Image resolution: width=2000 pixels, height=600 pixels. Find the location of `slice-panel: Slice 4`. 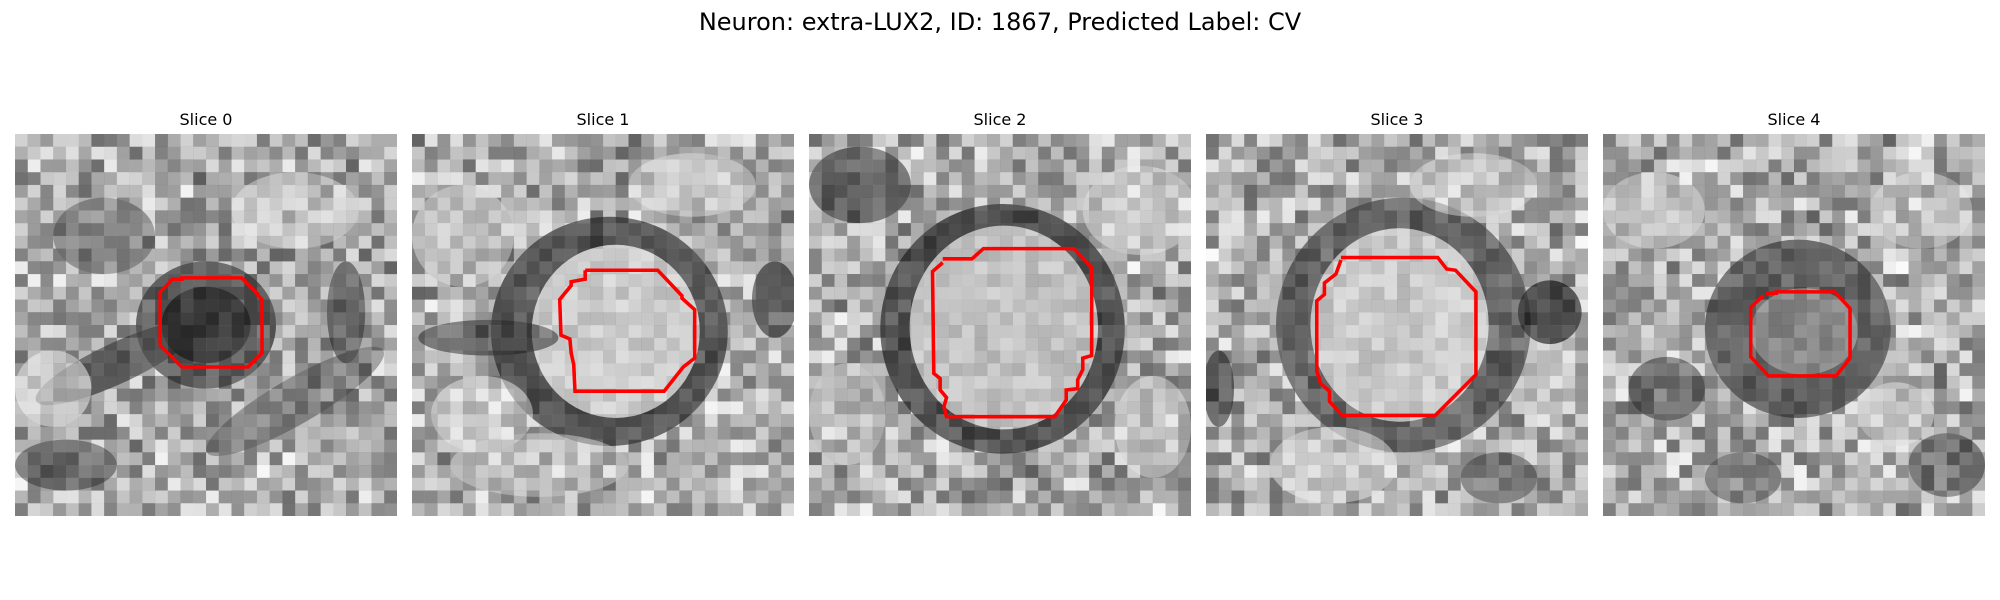

slice-panel: Slice 4 is located at coordinates (1794, 313).